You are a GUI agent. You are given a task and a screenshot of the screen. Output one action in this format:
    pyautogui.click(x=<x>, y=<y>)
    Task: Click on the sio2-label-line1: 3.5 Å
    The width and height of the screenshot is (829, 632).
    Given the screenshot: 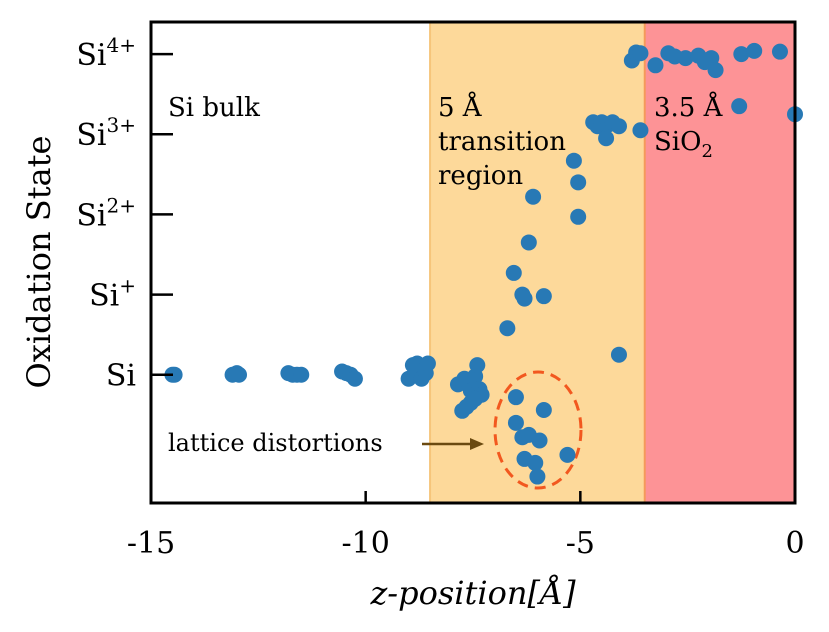 What is the action you would take?
    pyautogui.click(x=689, y=107)
    